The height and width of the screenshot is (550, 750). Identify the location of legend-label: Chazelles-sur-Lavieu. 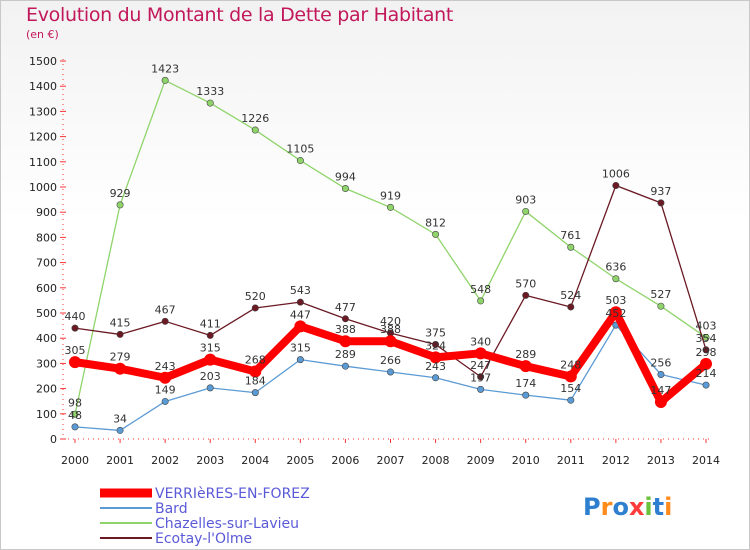
(227, 524).